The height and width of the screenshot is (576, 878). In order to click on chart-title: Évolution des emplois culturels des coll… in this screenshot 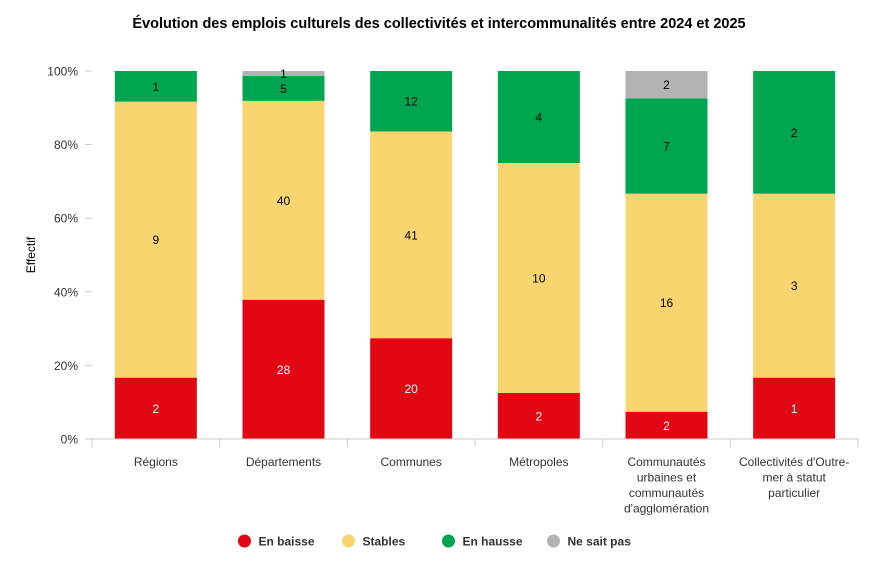, I will do `click(438, 23)`.